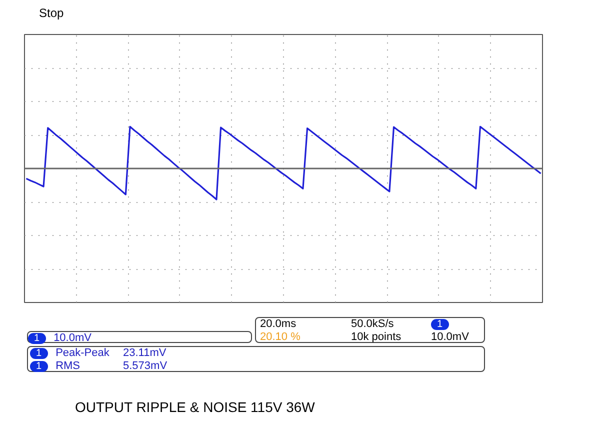 This screenshot has height=445, width=604. Describe the element at coordinates (68, 366) in the screenshot. I see `text: RMS` at that location.